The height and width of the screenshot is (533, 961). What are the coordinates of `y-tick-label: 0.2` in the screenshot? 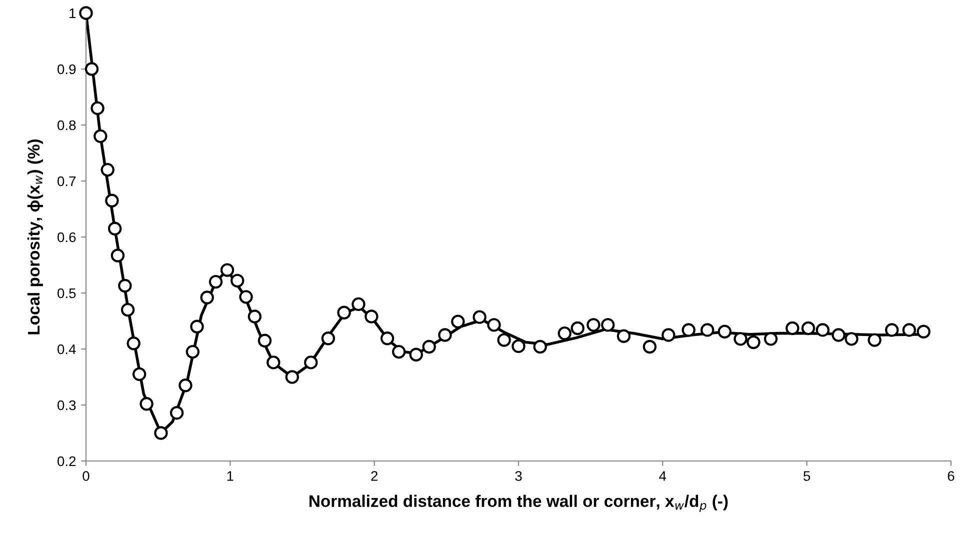 It's located at (67, 461).